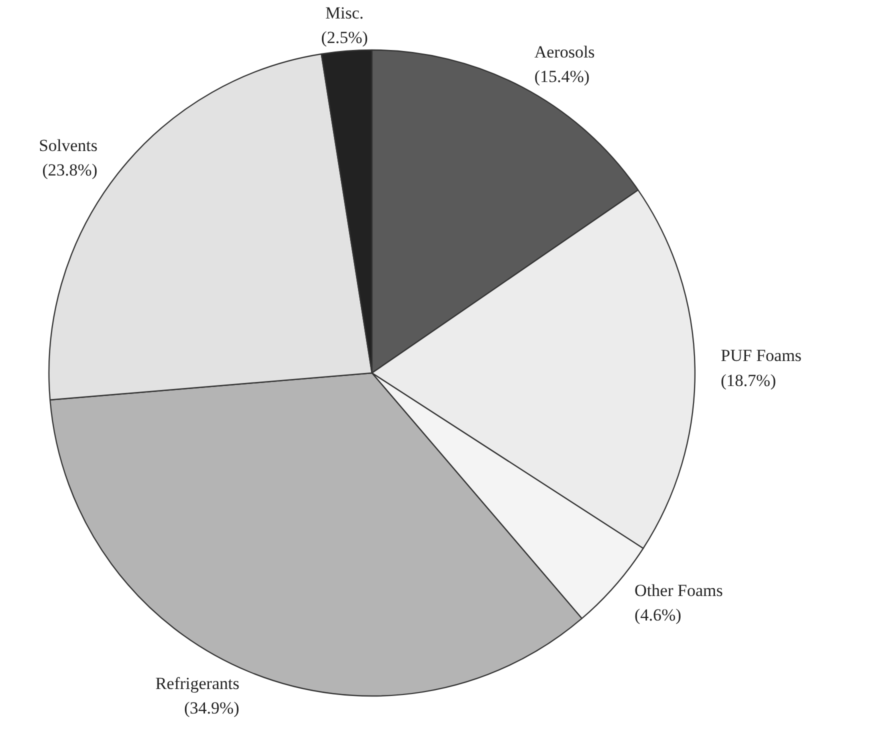 The height and width of the screenshot is (745, 872). I want to click on slice-label: Solvents, so click(68, 145).